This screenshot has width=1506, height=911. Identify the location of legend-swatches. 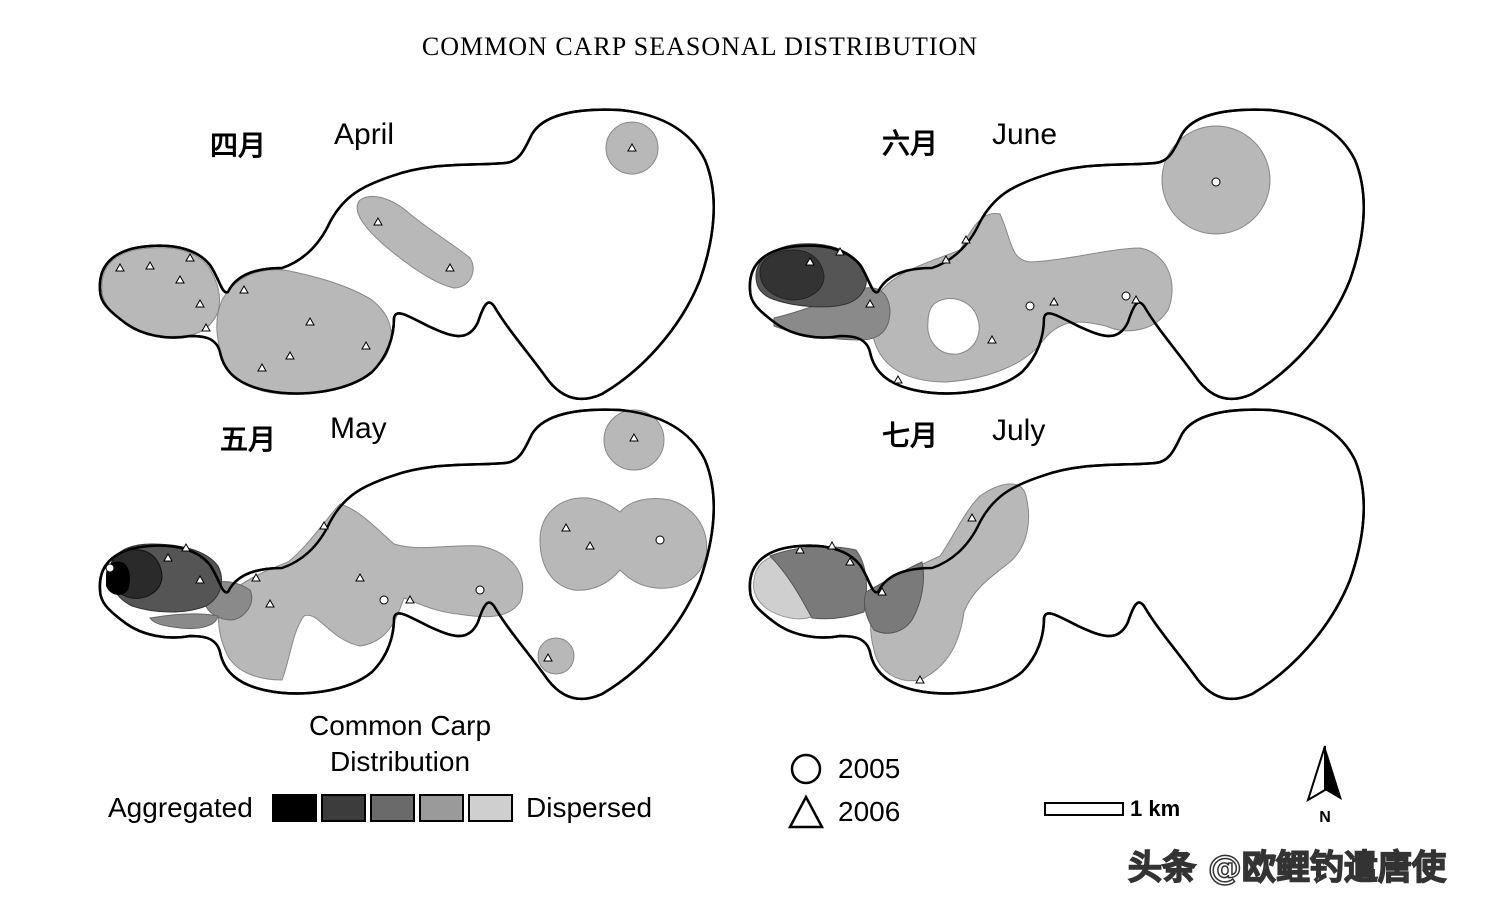
(392, 808).